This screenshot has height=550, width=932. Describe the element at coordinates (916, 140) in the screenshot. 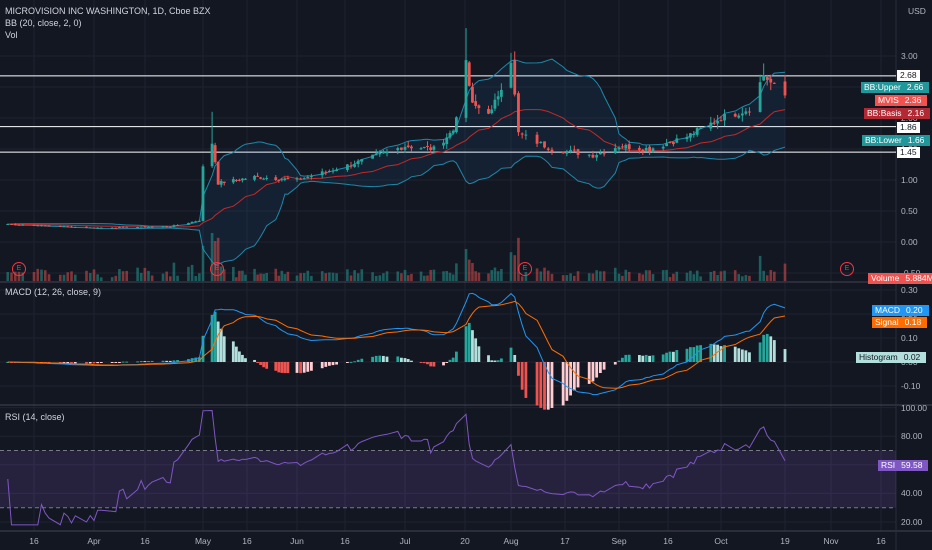

I see `bb-lower-value: 1.66` at that location.